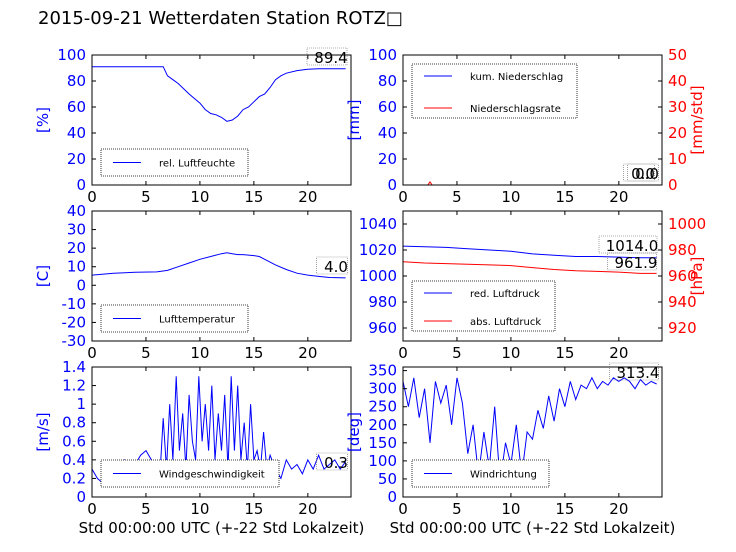 Image resolution: width=736 pixels, height=552 pixels. Describe the element at coordinates (199, 197) in the screenshot. I see `panel-1-xtick-label: 10` at that location.